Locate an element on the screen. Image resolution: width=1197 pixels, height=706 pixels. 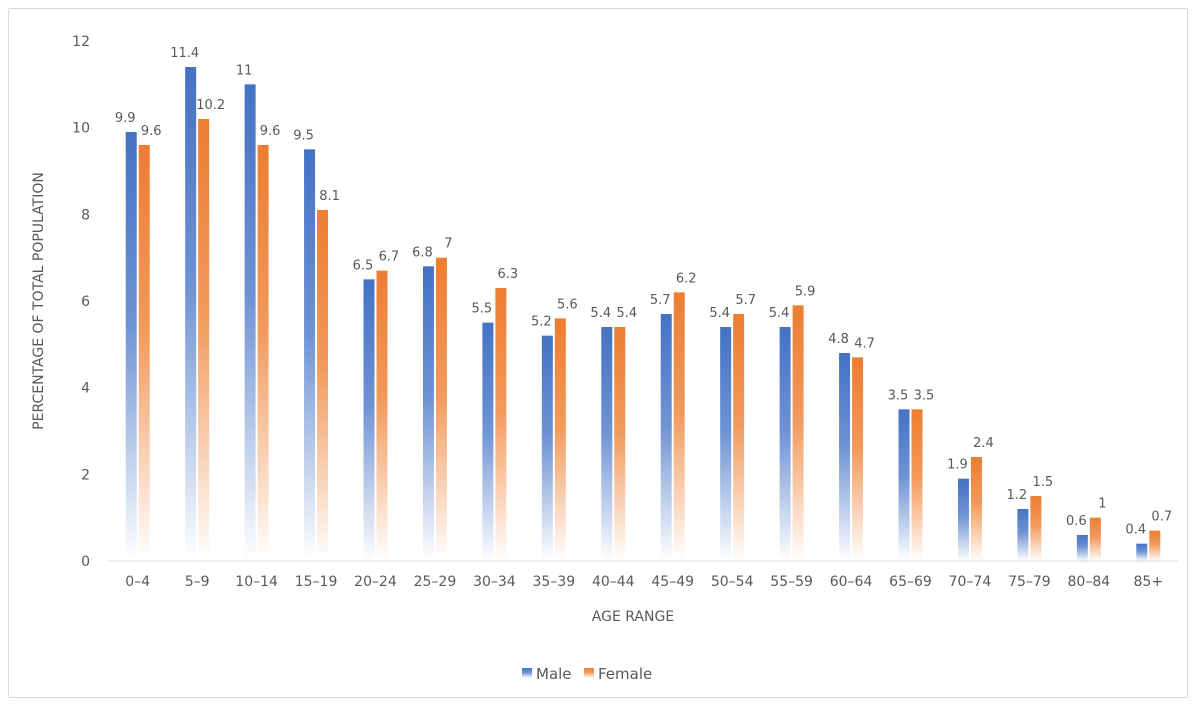
data-label: 6.7 is located at coordinates (389, 257).